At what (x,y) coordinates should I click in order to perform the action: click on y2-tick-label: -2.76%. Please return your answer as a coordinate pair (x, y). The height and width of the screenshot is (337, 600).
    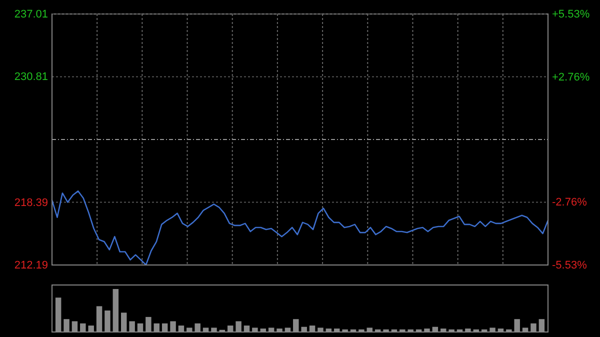
    Looking at the image, I should click on (570, 202).